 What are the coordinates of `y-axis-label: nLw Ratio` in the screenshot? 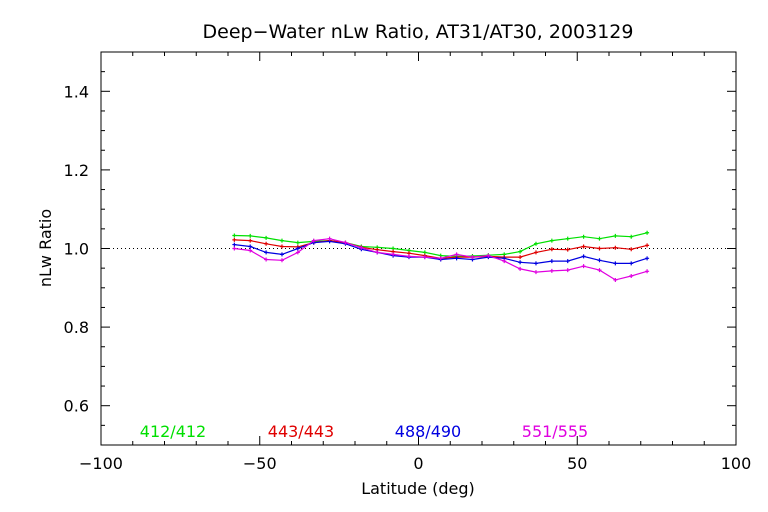 It's located at (45, 248).